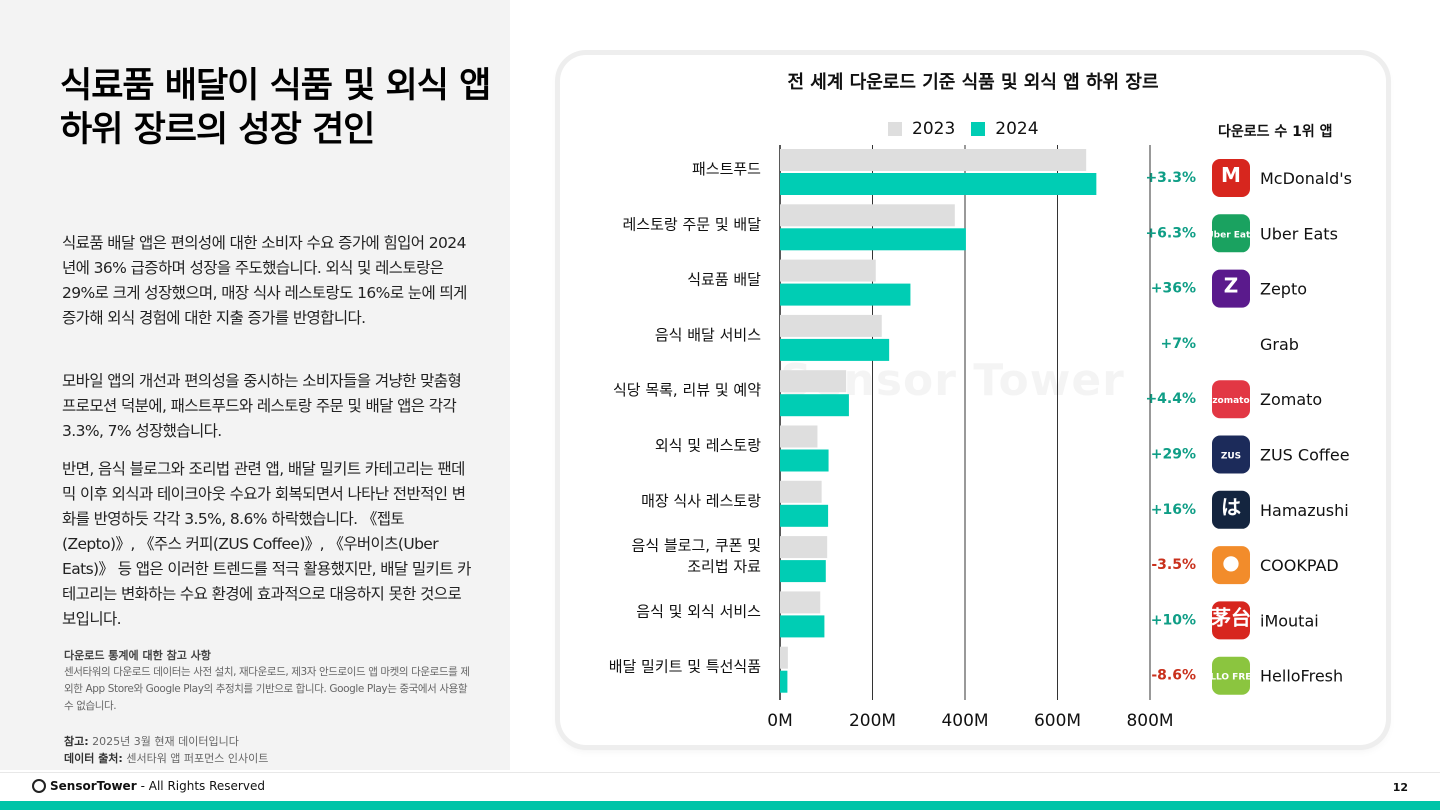 The image size is (1440, 810). I want to click on growth-label: +6.3%, so click(1170, 233).